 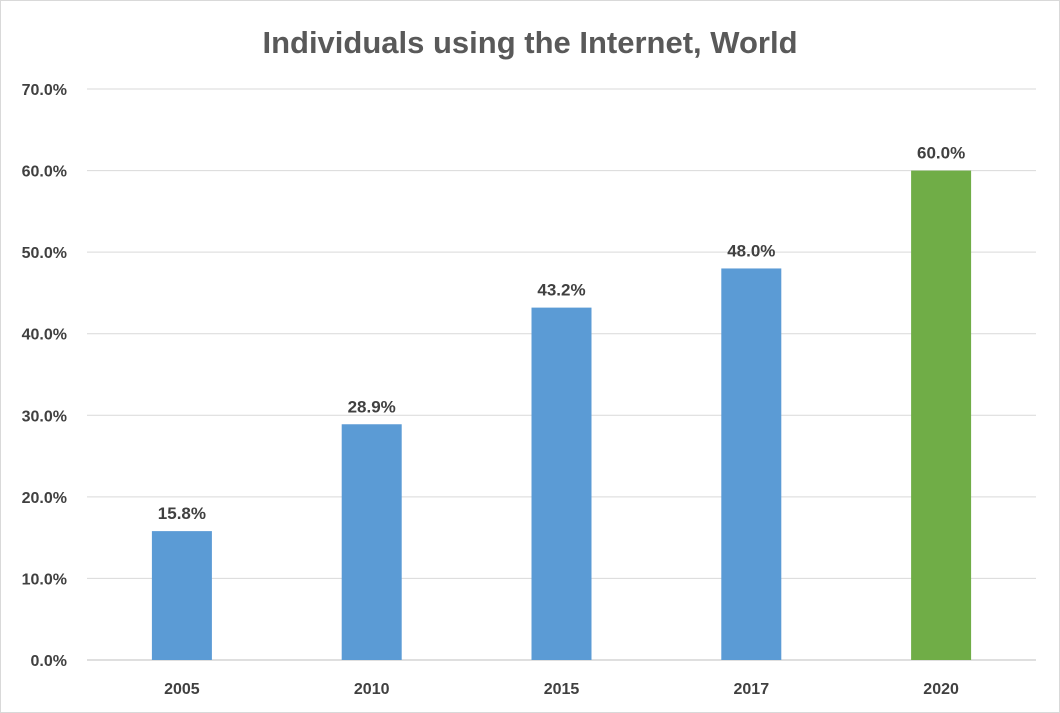 What do you see at coordinates (44, 498) in the screenshot?
I see `y-tick-label: 20.0%` at bounding box center [44, 498].